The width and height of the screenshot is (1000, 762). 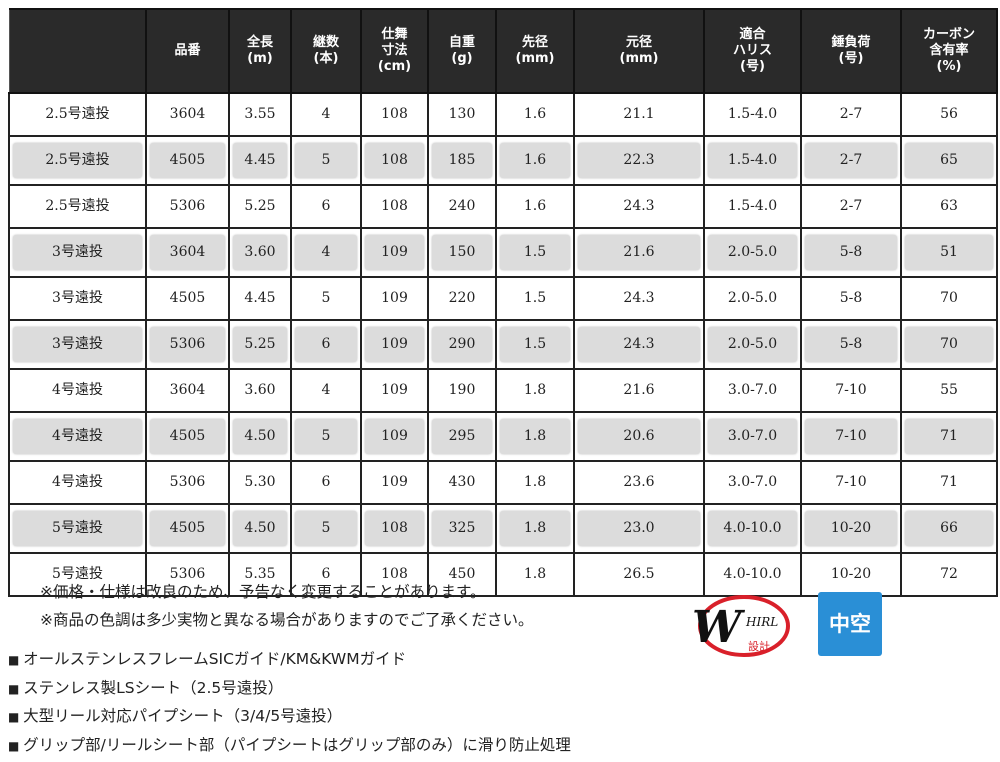 I want to click on table-cell: 23.0, so click(x=639, y=528).